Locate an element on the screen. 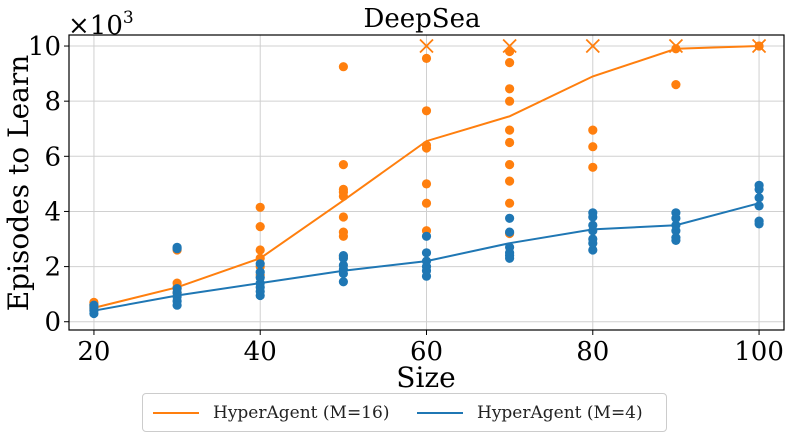 Image resolution: width=789 pixels, height=437 pixels. y-scale-exponent: 3 is located at coordinates (128, 18).